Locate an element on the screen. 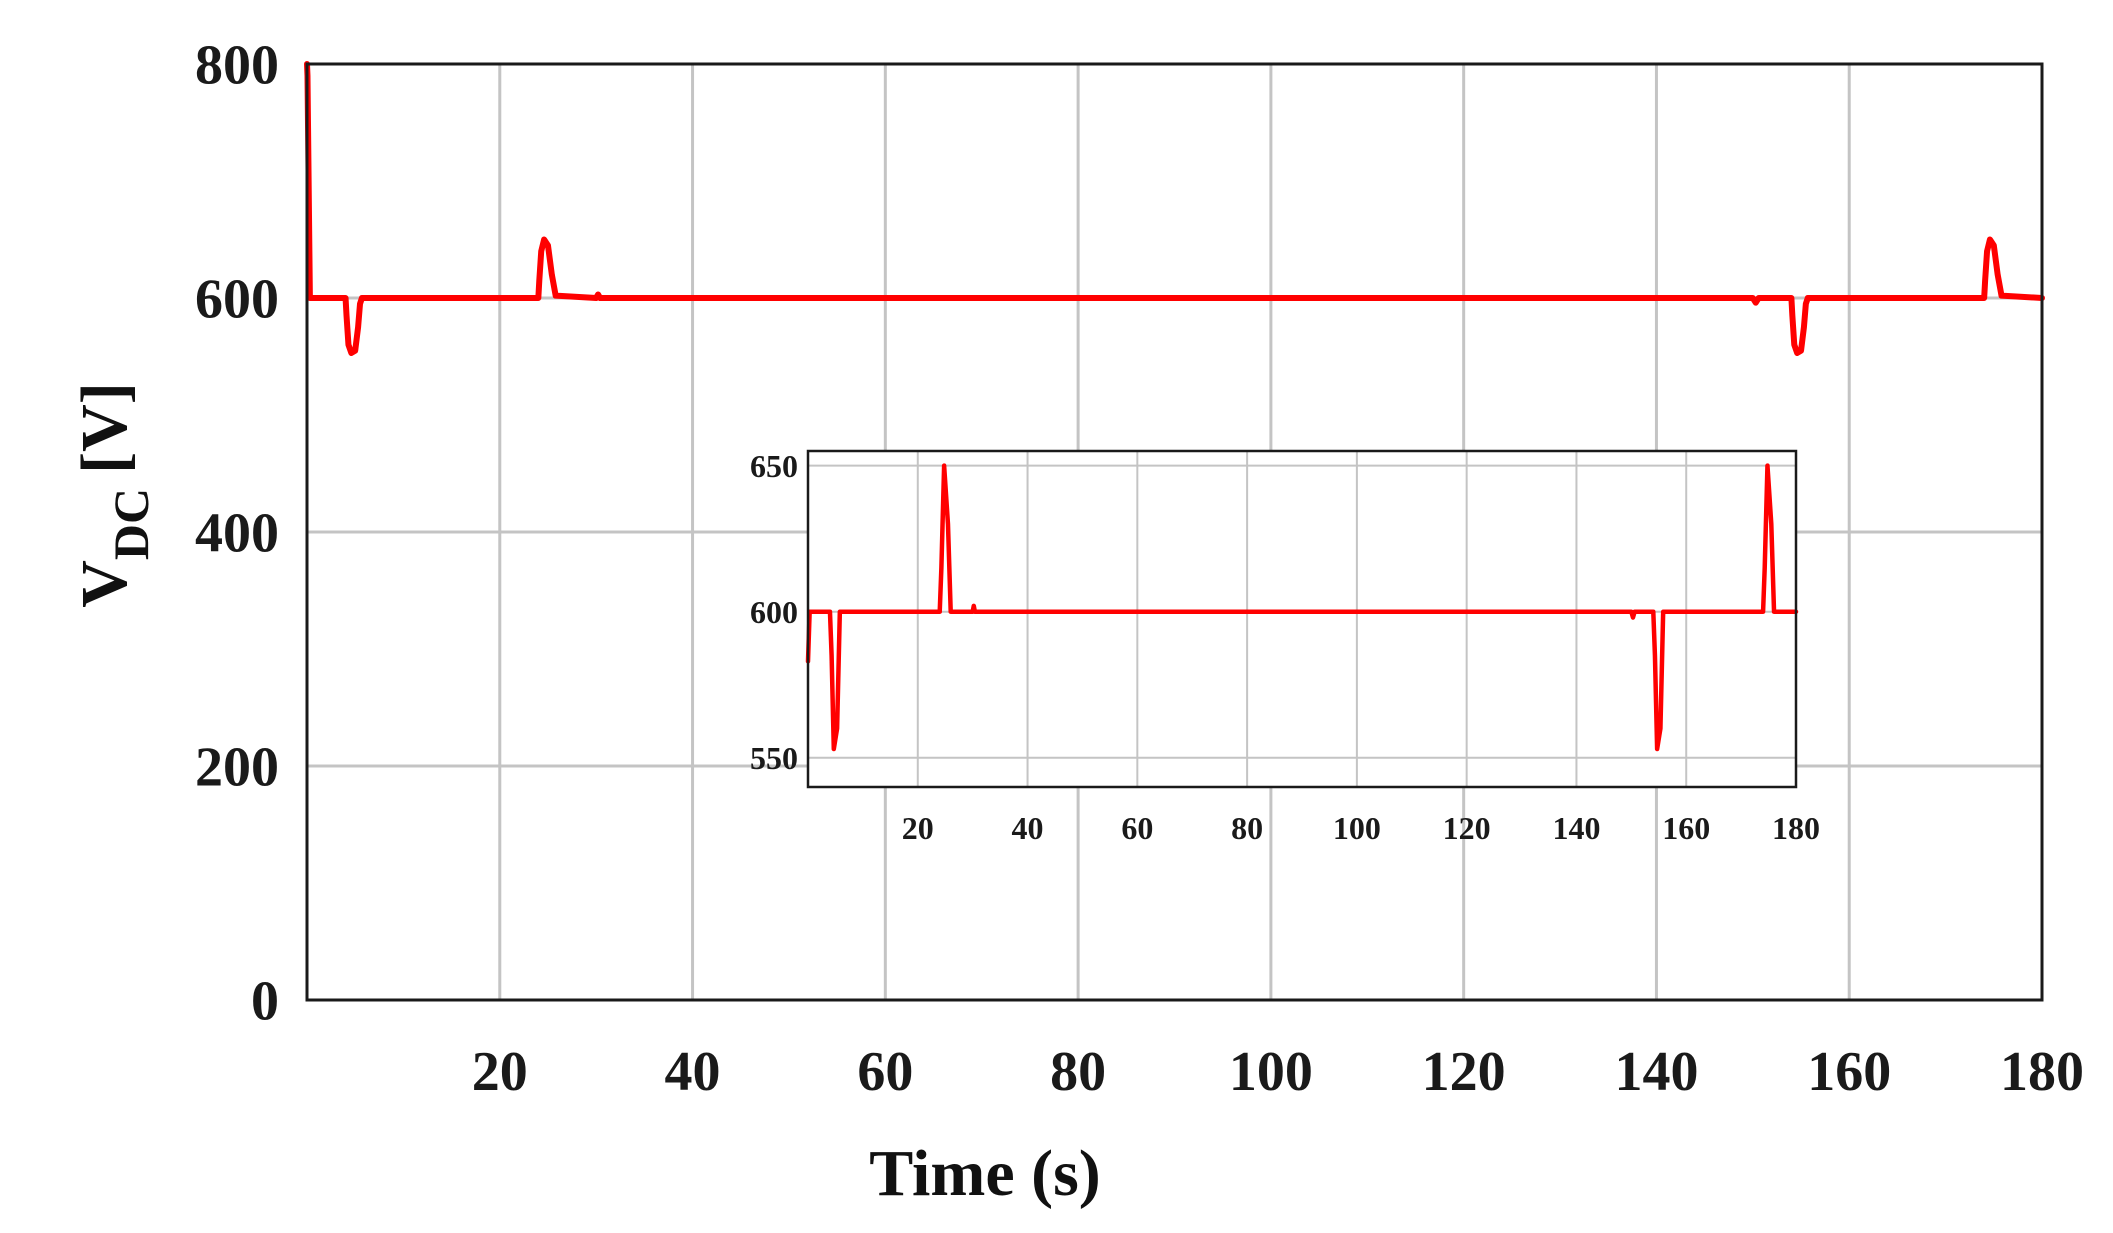 This screenshot has width=2113, height=1233. inset-series is located at coordinates (1302, 607).